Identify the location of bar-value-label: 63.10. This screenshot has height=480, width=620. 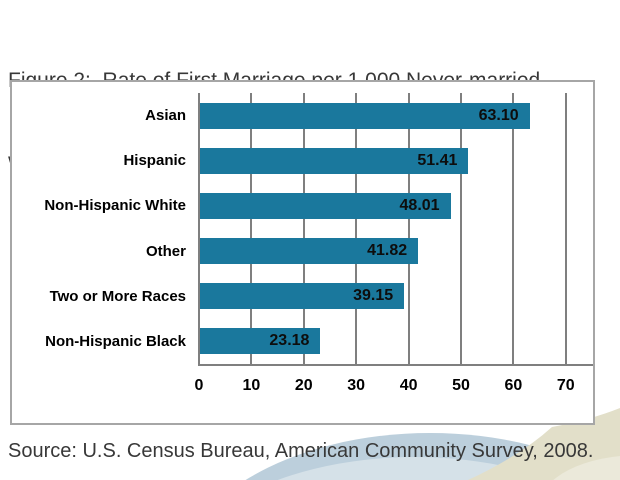
(498, 115).